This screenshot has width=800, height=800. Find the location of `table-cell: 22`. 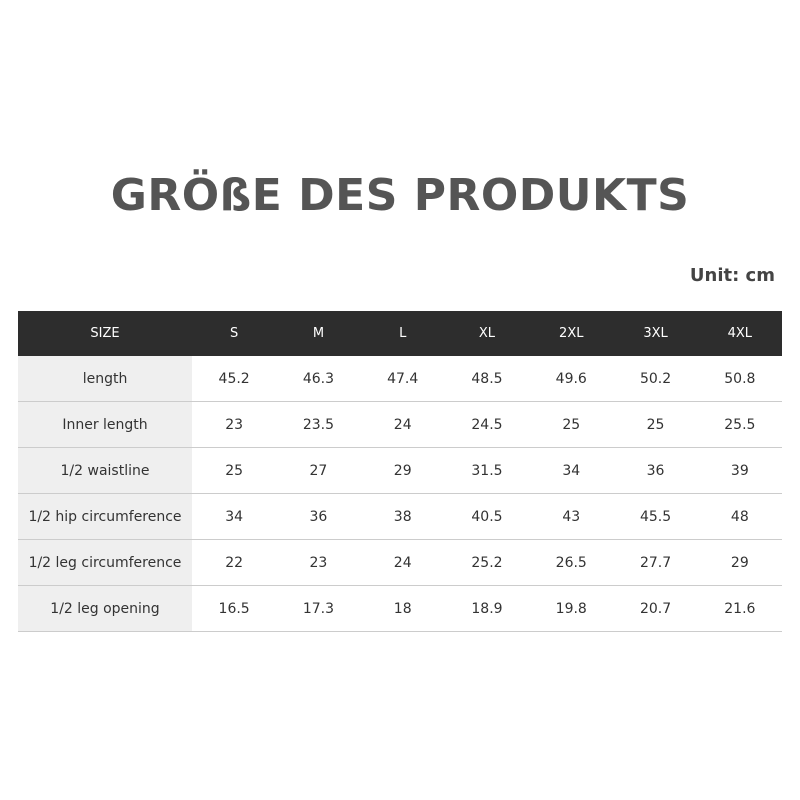

table-cell: 22 is located at coordinates (234, 562).